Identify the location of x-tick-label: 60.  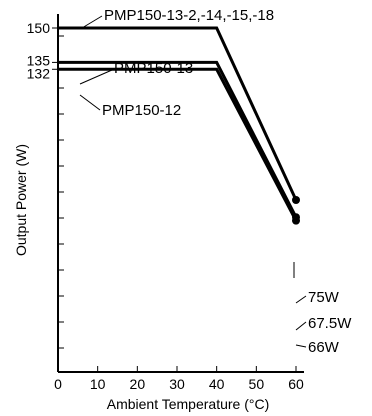
(296, 384).